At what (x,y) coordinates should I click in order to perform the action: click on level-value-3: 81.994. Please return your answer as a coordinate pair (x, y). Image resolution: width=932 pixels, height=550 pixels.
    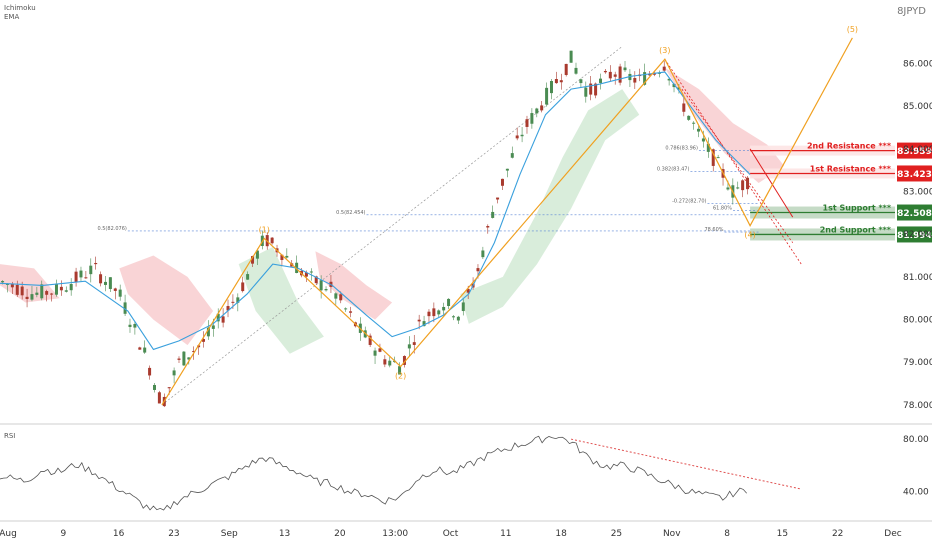
    Looking at the image, I should click on (914, 236).